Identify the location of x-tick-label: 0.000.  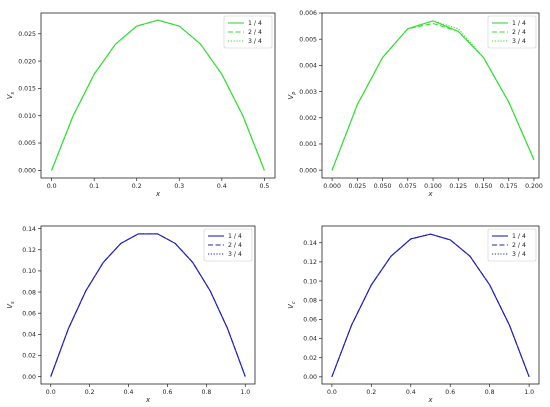
(332, 186).